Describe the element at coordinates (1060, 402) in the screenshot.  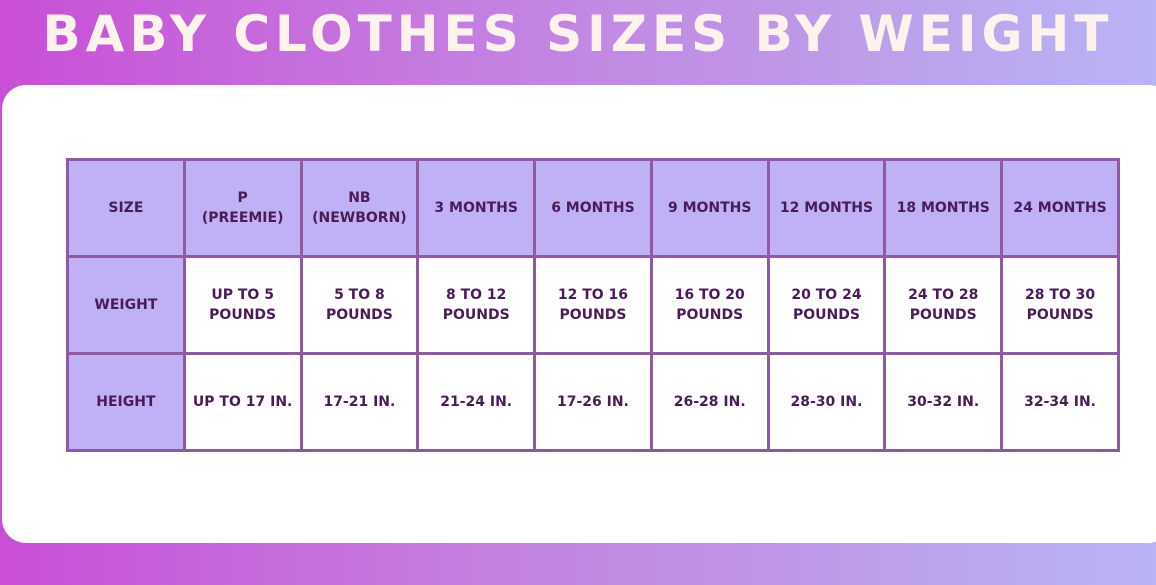
I see `height-cell-24-months: 32-34 IN.` at that location.